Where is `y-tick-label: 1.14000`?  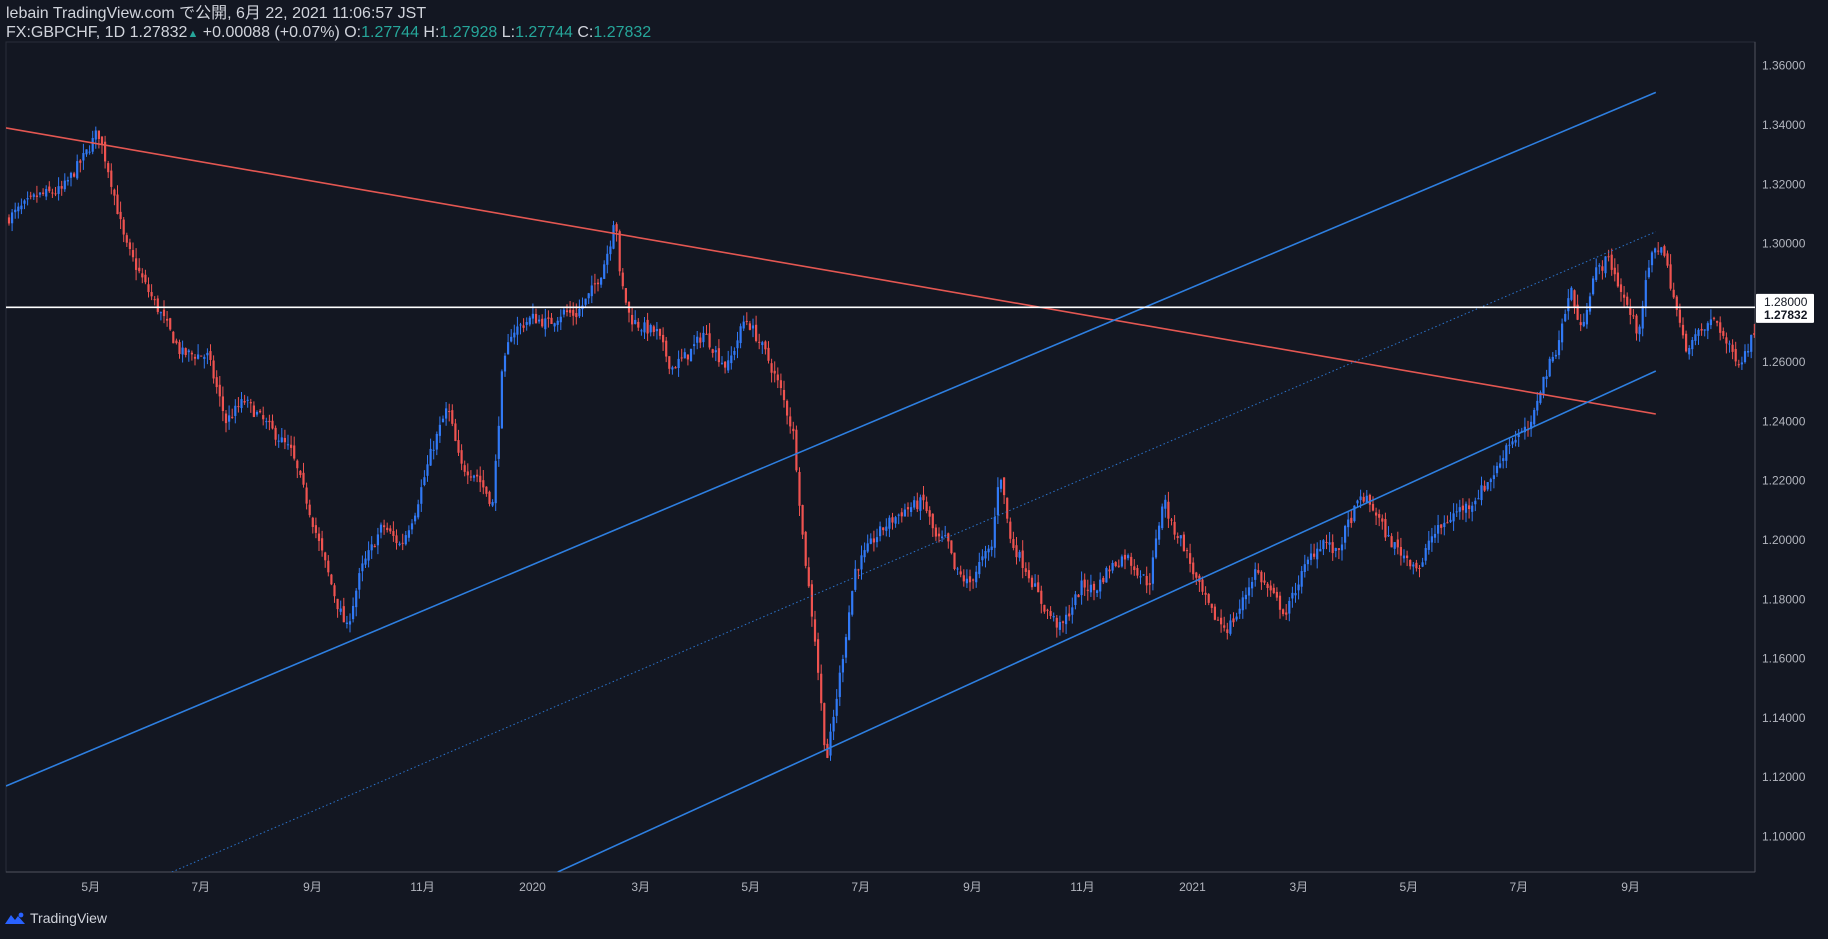 y-tick-label: 1.14000 is located at coordinates (1784, 718).